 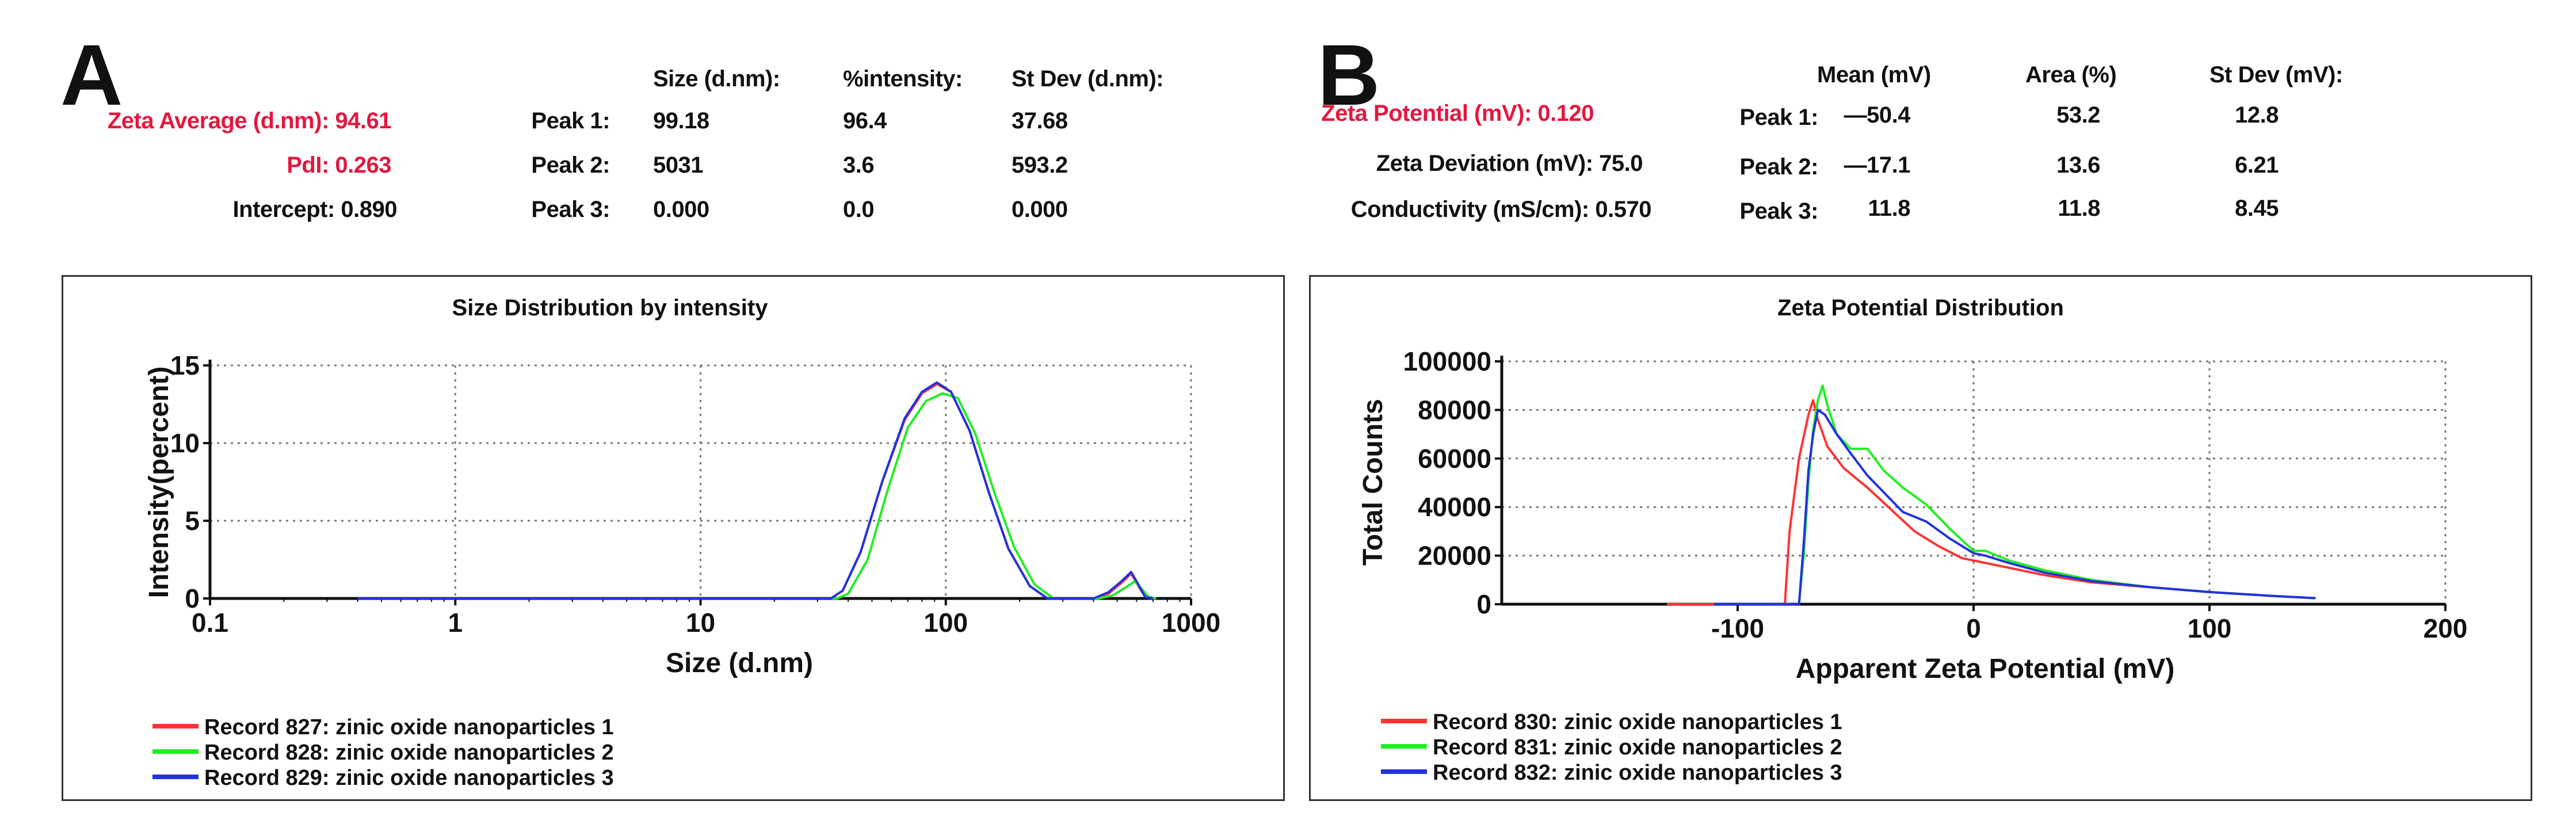 I want to click on pdi-value: 0.263, so click(x=363, y=165).